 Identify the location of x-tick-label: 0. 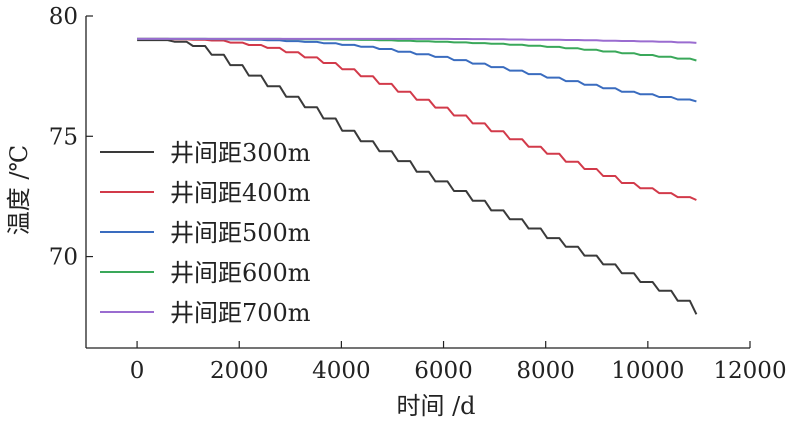
(137, 371).